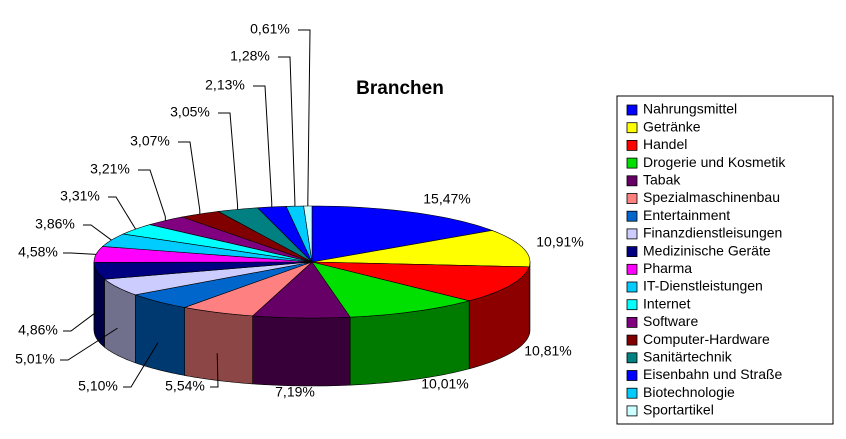 The width and height of the screenshot is (846, 439). Describe the element at coordinates (714, 162) in the screenshot. I see `legend-label: Drogerie und Kosmetik` at that location.